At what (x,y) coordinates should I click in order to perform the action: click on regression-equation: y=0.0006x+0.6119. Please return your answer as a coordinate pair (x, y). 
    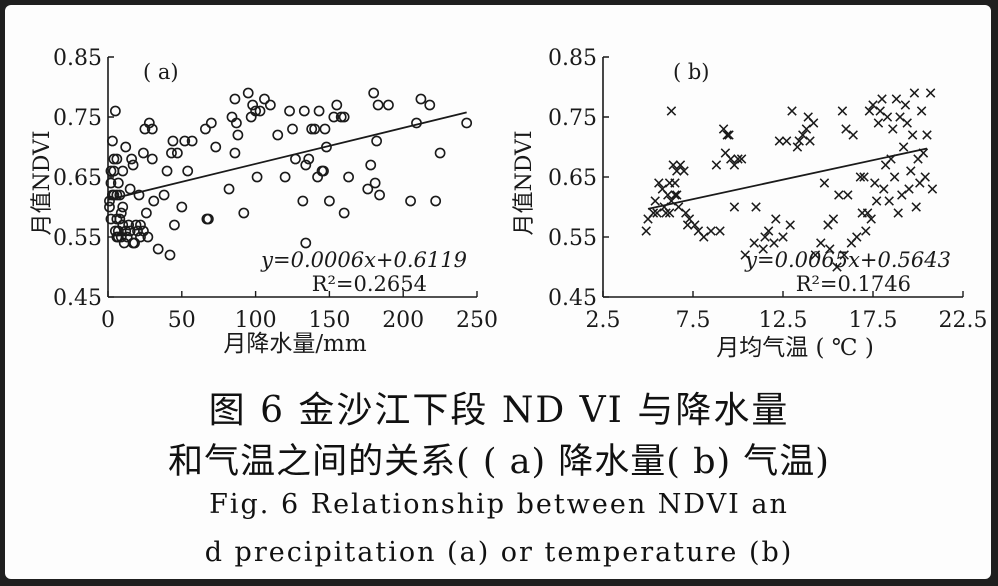
    Looking at the image, I should click on (363, 260).